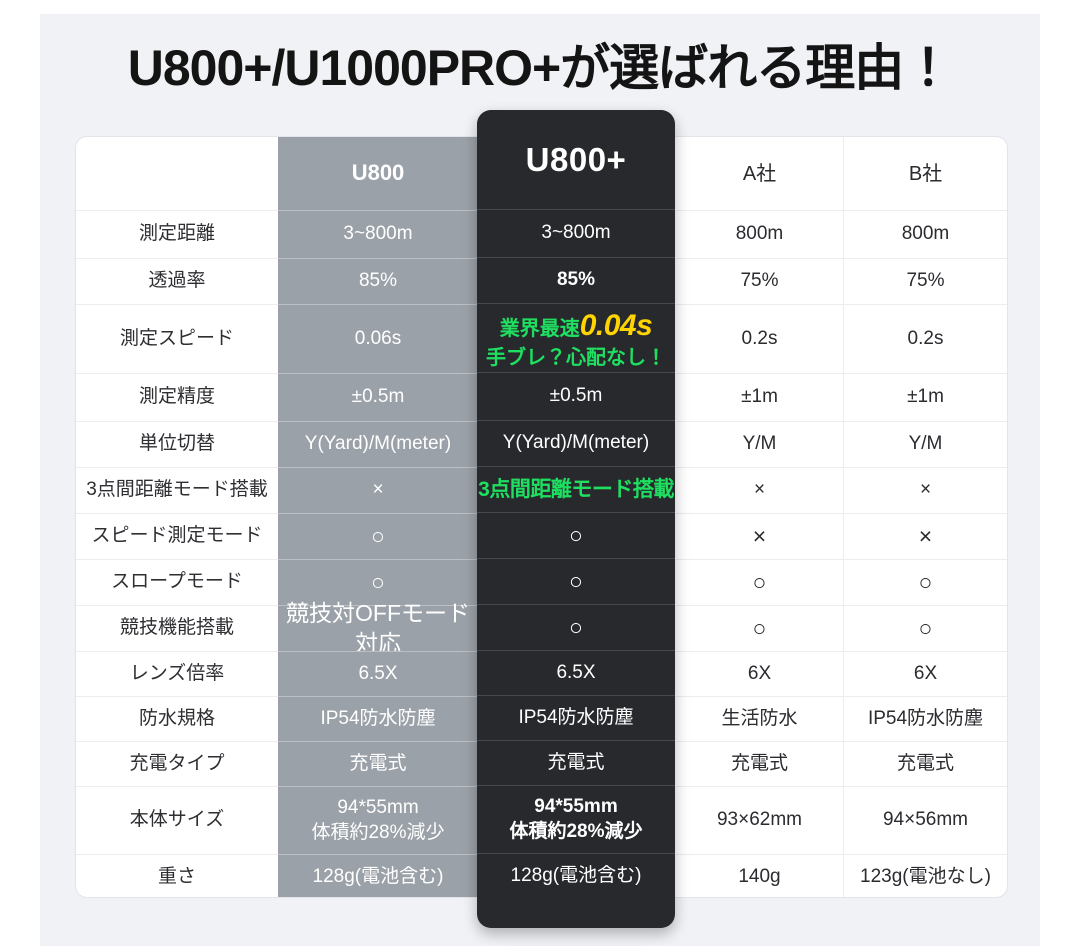 Image resolution: width=1080 pixels, height=946 pixels. I want to click on company-b-cell: 94×56mm, so click(925, 820).